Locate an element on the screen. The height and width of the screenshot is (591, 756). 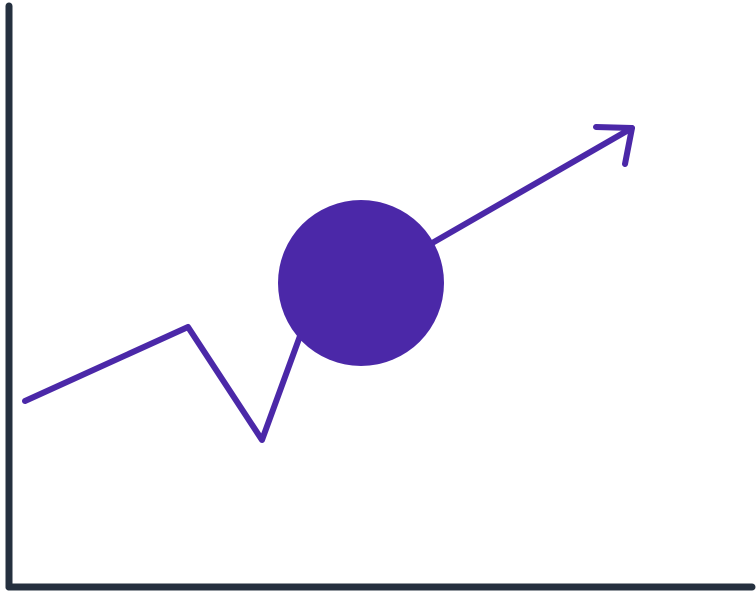
highlight-marker is located at coordinates (361, 283).